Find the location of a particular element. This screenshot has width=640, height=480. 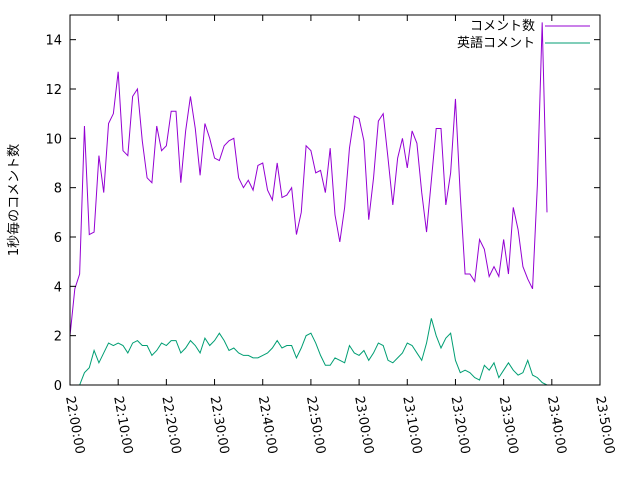

y-tick-label: 4 is located at coordinates (58, 287).